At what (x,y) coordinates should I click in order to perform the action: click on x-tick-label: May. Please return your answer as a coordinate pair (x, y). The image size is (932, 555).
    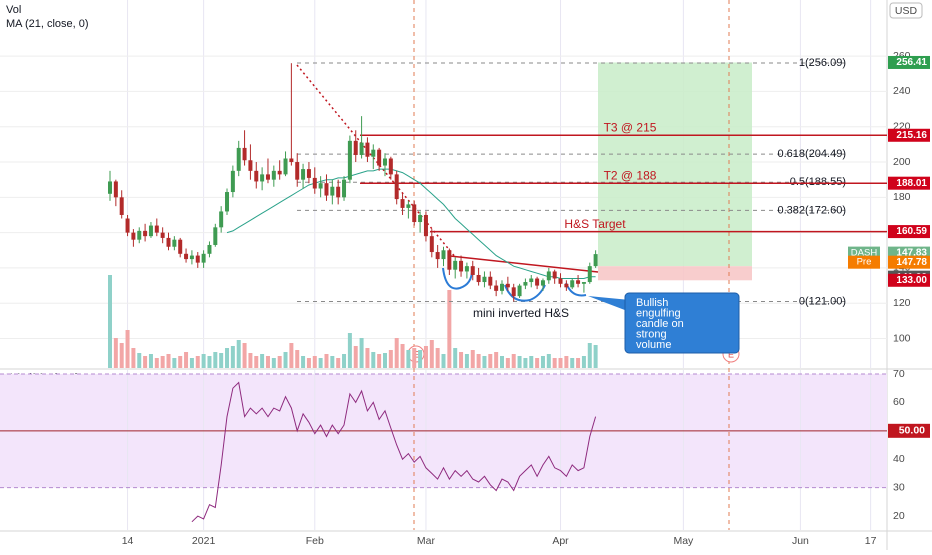
    Looking at the image, I should click on (683, 541).